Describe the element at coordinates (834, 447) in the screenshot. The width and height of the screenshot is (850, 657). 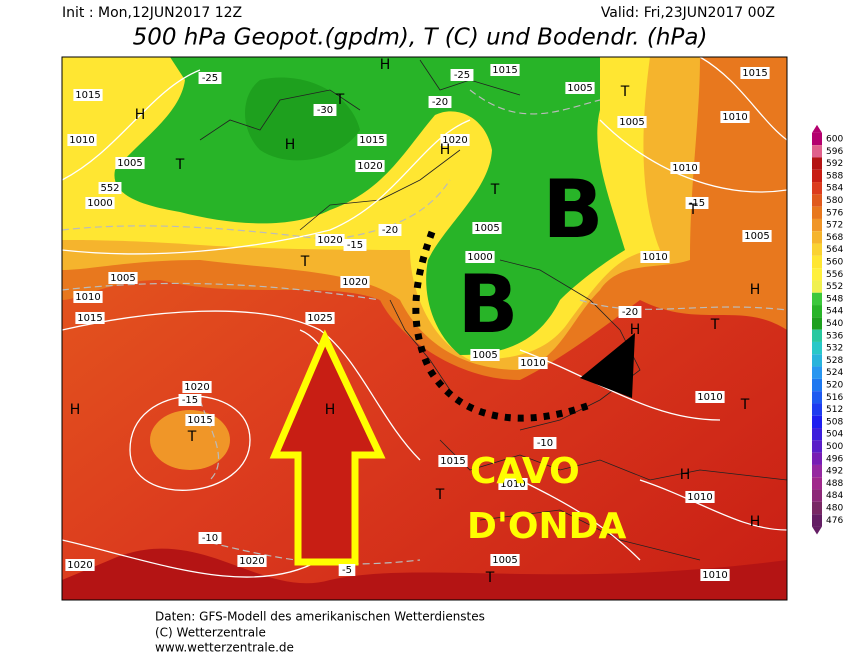
I see `colorbar-label: 500` at that location.